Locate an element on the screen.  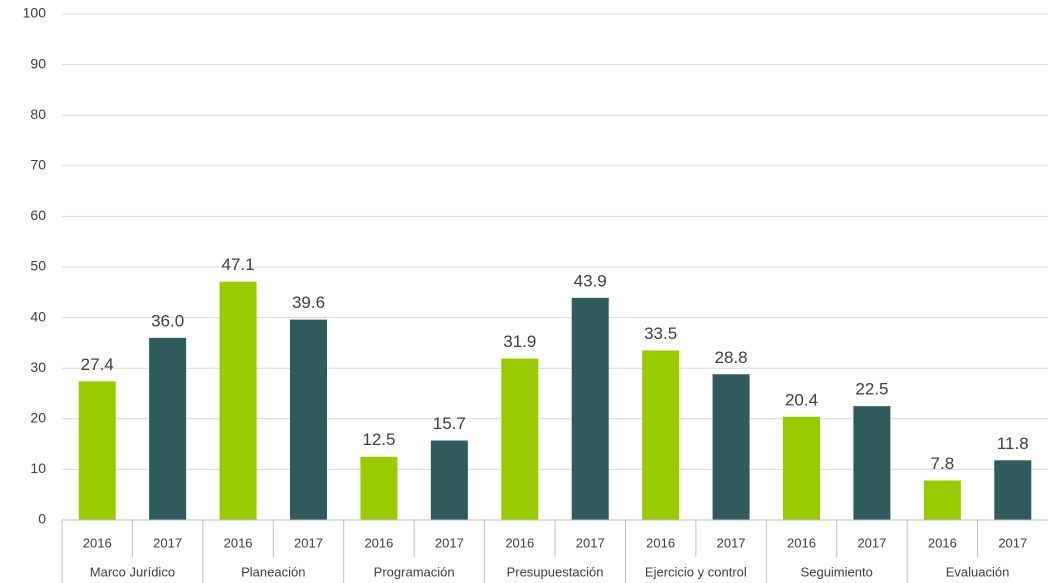
y-tick-label: 0 is located at coordinates (42, 519).